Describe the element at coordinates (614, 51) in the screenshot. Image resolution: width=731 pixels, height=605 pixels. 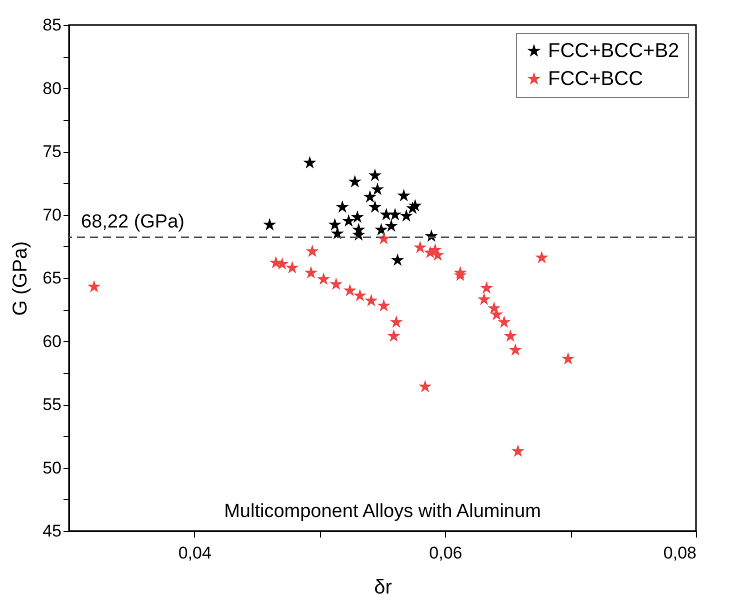
I see `legend-label: FCC+BCC+B2` at that location.